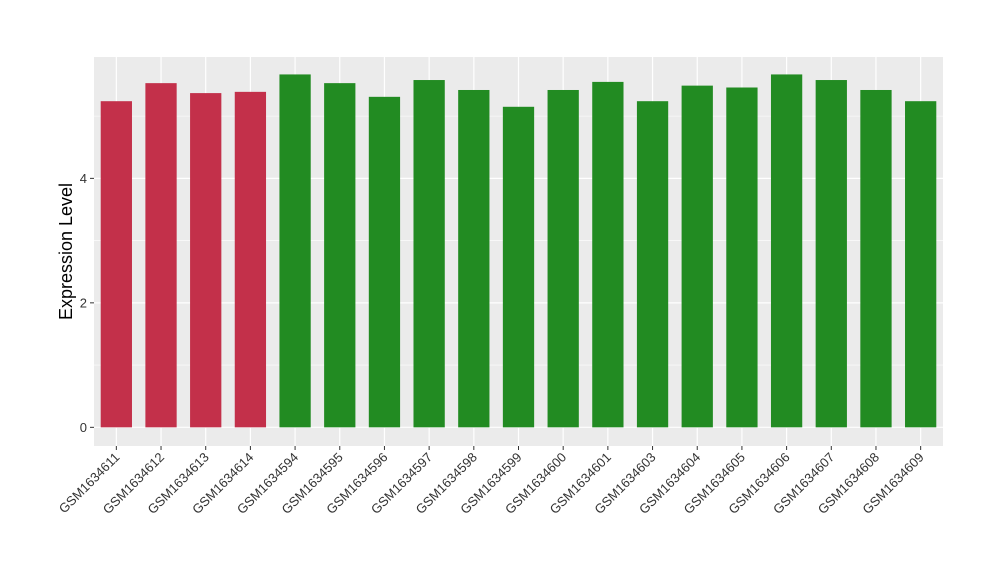  Describe the element at coordinates (742, 257) in the screenshot. I see `bar-GSM1634605` at that location.